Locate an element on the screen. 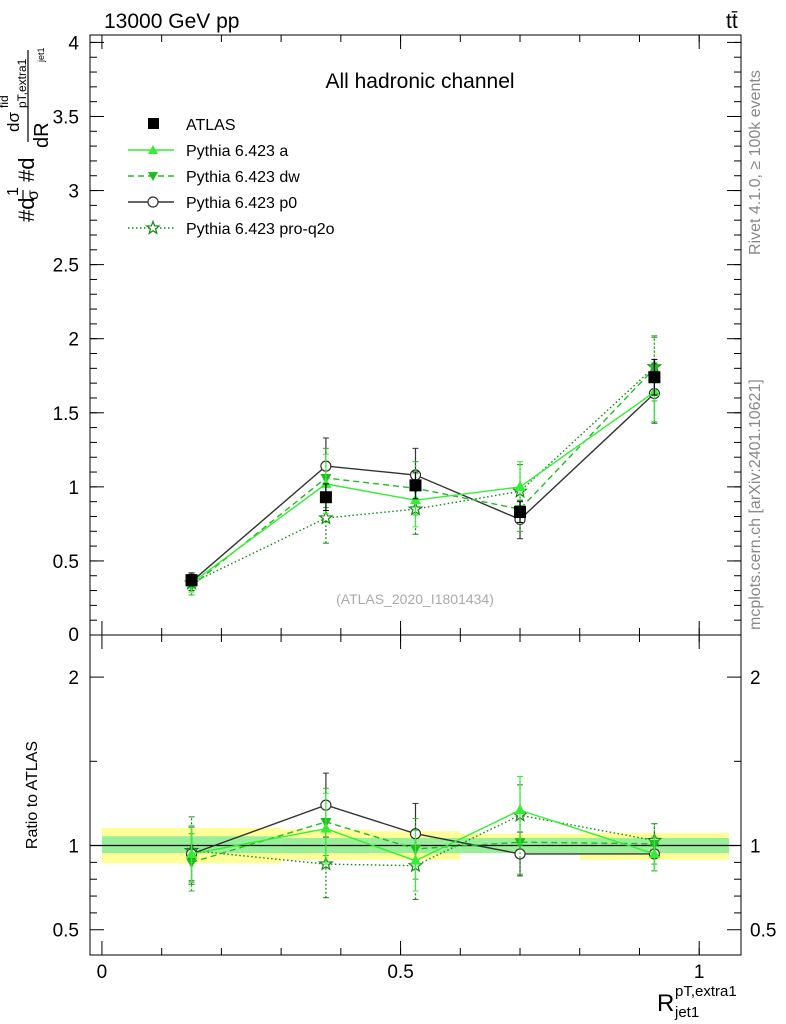  ratio-y-label: Ratio to ATLAS is located at coordinates (32, 795).